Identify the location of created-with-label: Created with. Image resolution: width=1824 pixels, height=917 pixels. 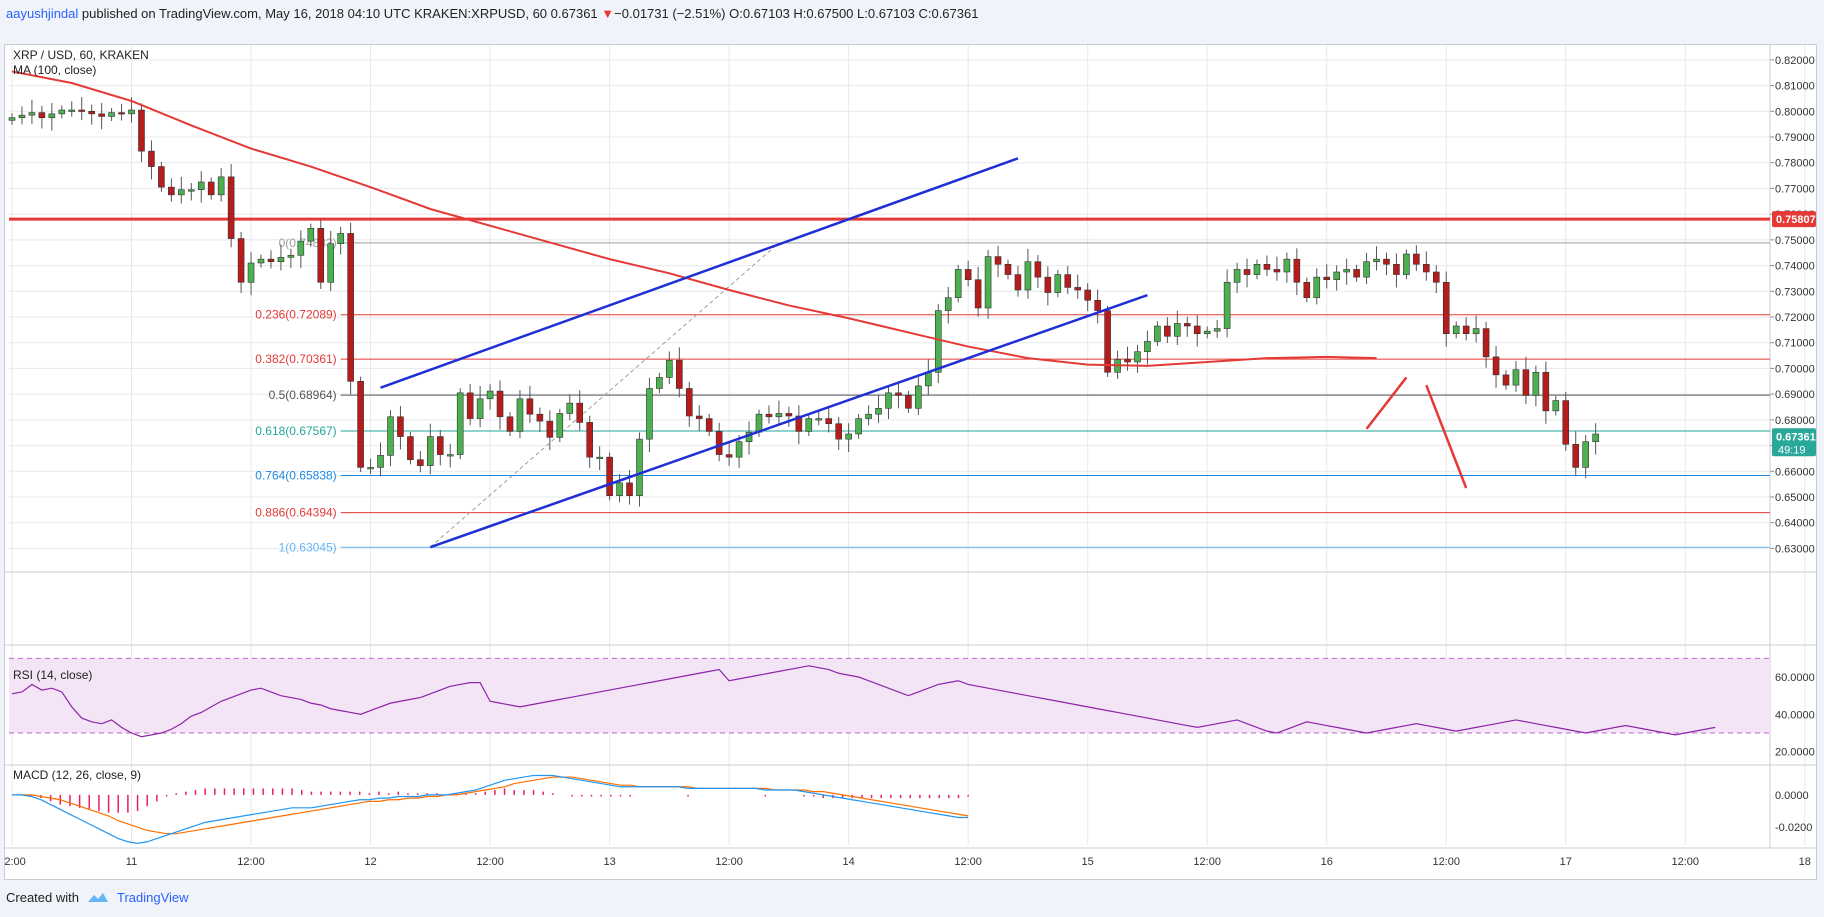
(42, 897).